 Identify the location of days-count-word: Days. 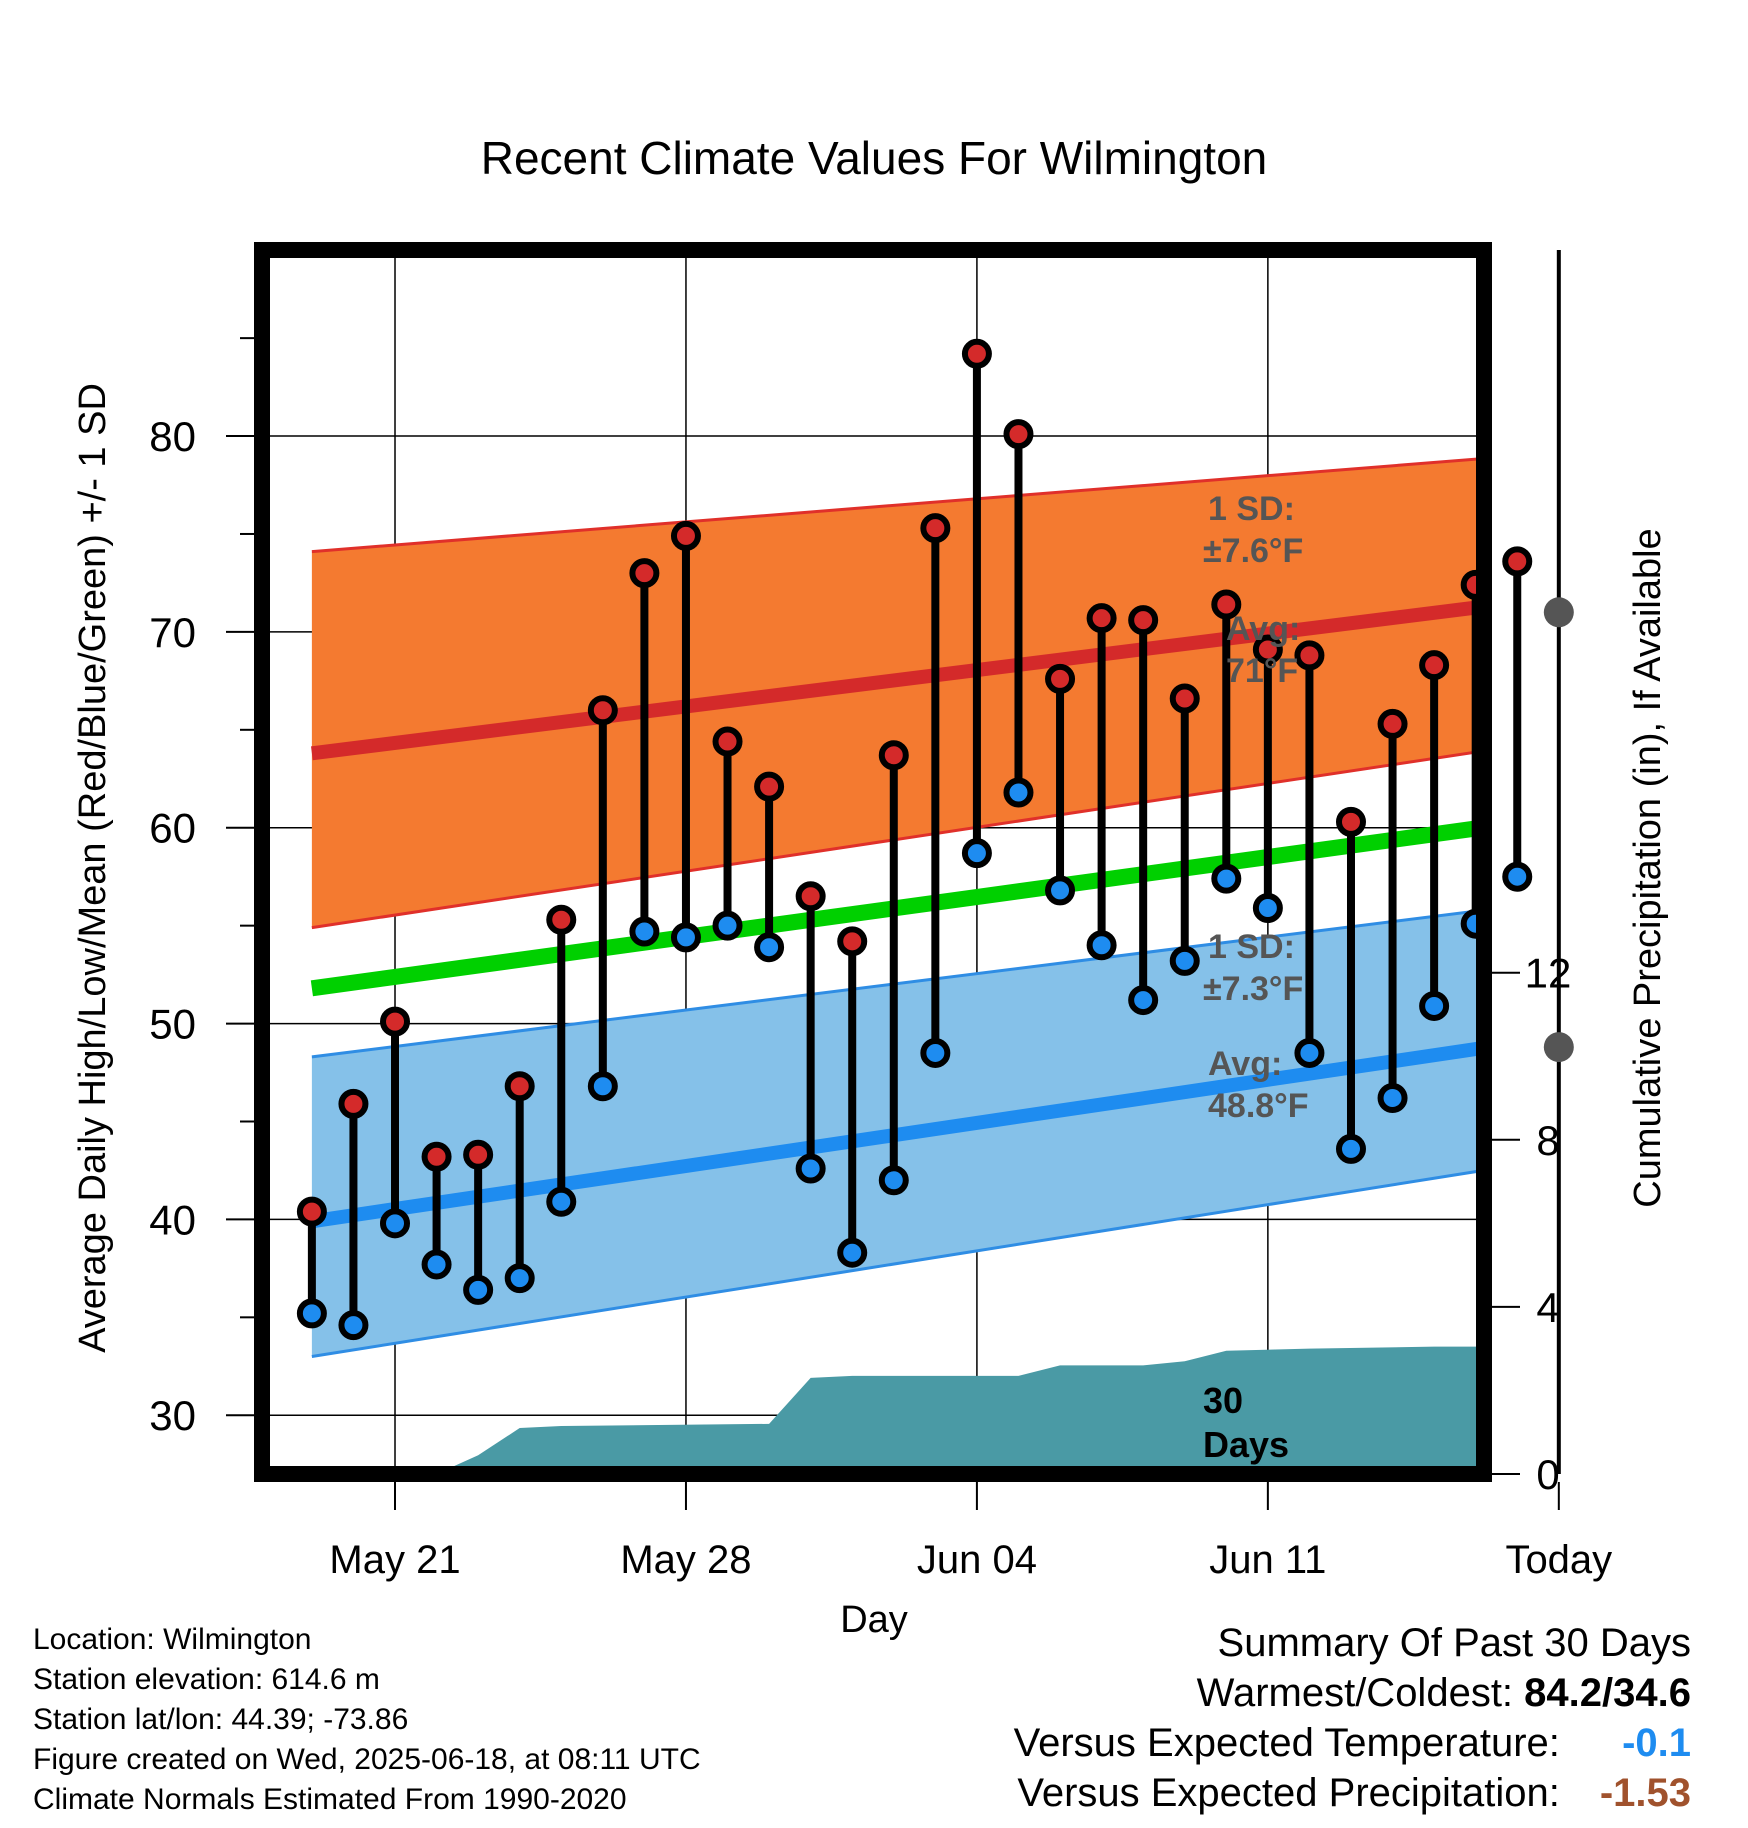
(1246, 1444).